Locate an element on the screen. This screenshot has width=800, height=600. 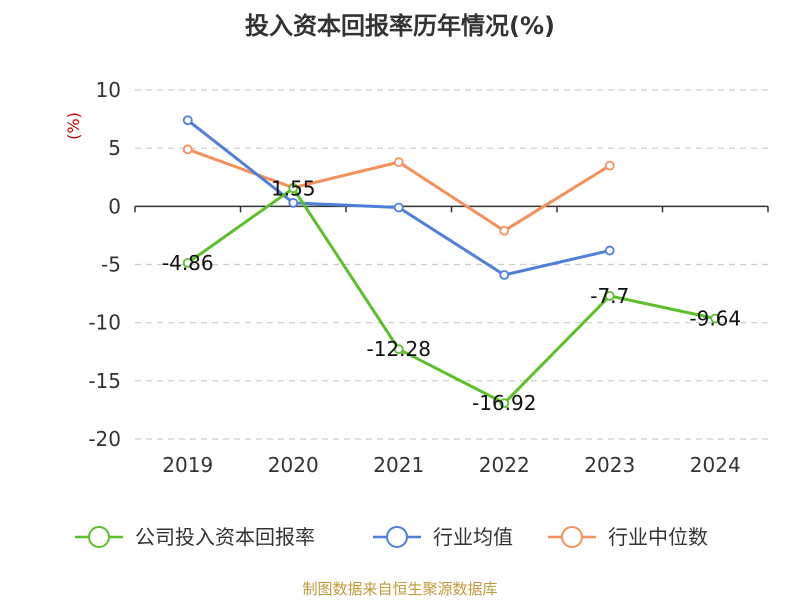
x-tick-label: 2019 is located at coordinates (187, 465).